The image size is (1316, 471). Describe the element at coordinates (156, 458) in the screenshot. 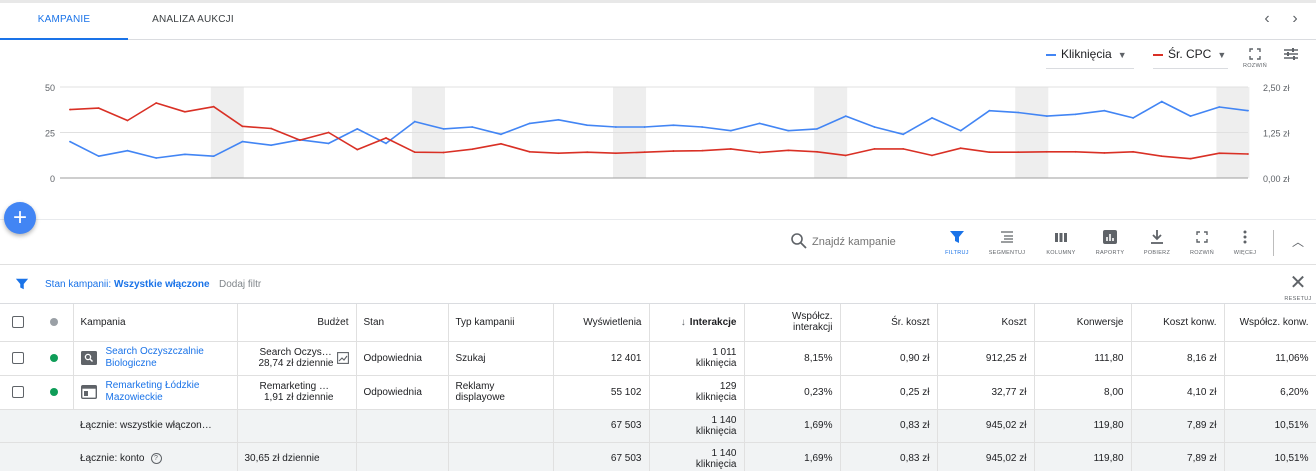

I see `help-icon: ?` at that location.